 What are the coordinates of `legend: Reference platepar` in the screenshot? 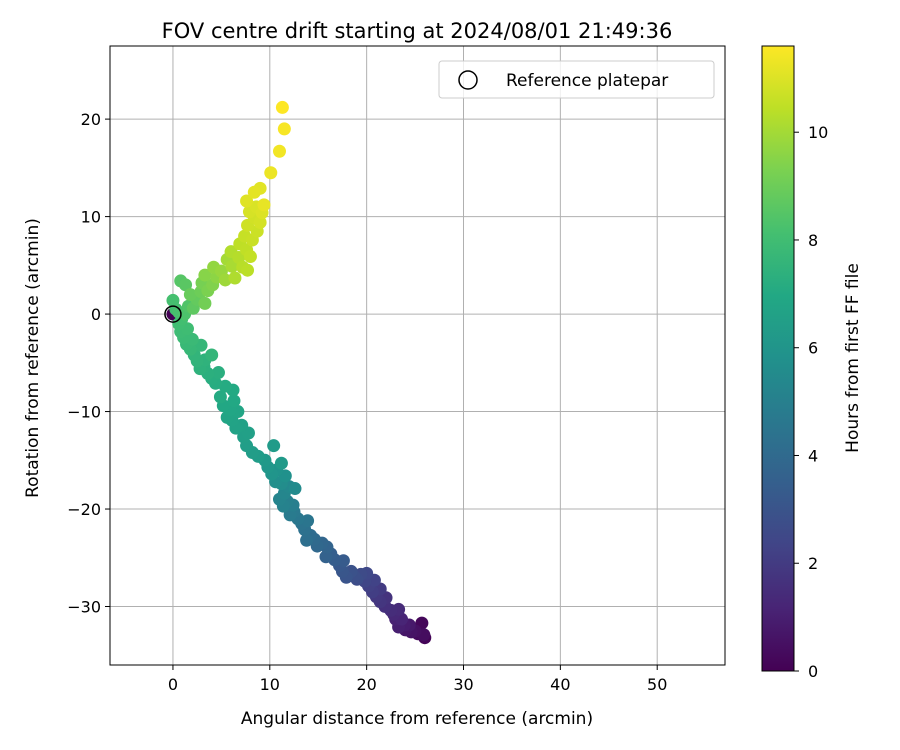 It's located at (576, 79).